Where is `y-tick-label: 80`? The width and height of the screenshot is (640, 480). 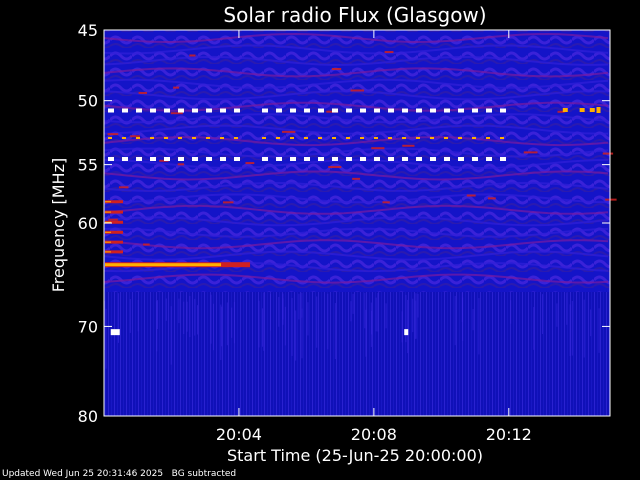
y-tick-label: 80 is located at coordinates (88, 416).